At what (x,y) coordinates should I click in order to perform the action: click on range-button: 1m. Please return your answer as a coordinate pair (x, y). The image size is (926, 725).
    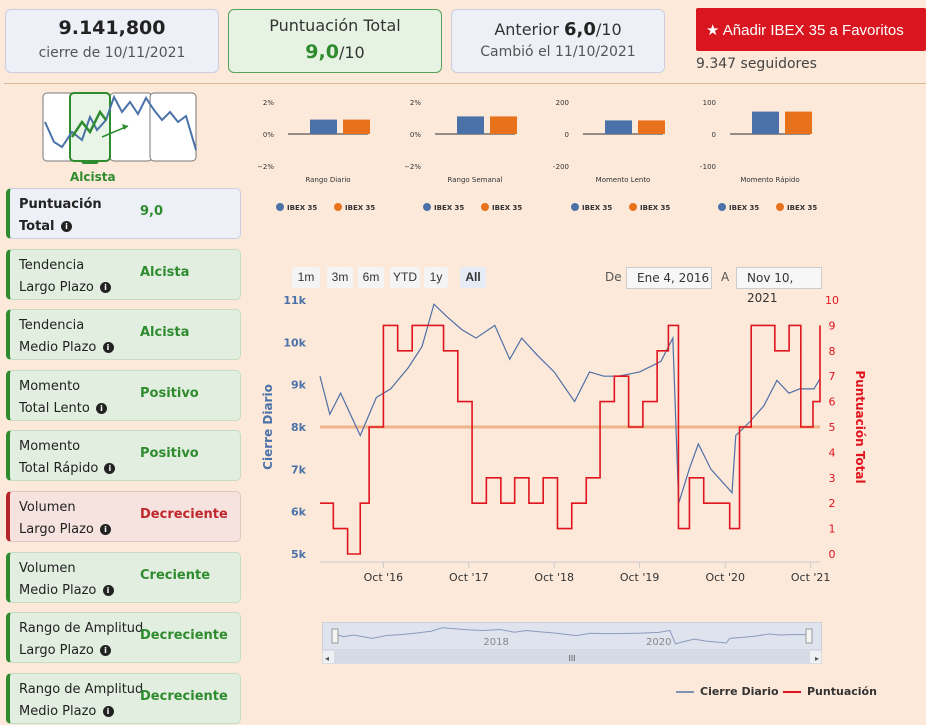
    Looking at the image, I should click on (306, 277).